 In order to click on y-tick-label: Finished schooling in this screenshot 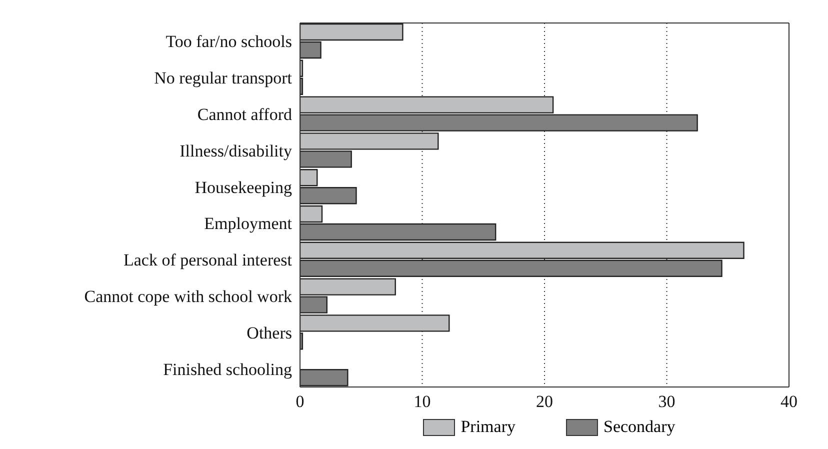, I will do `click(227, 369)`.